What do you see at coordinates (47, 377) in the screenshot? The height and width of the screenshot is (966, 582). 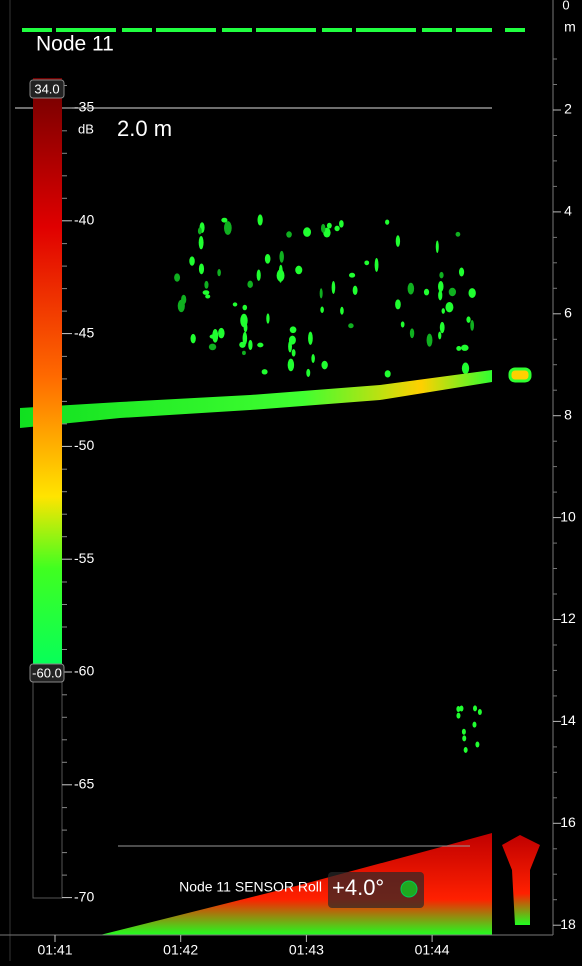 I see `color-scale-bar` at bounding box center [47, 377].